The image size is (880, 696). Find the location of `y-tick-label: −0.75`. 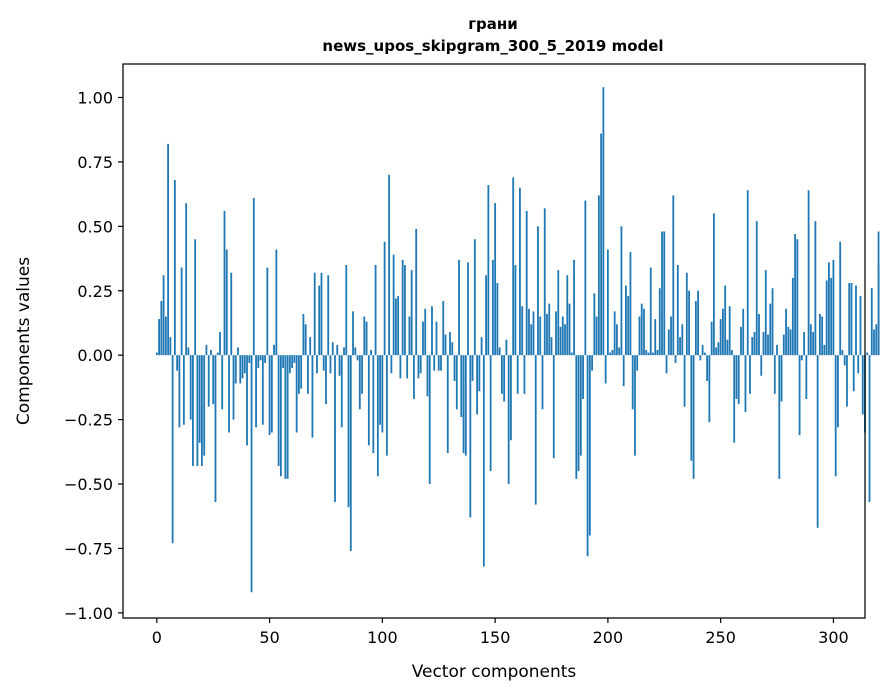

y-tick-label: −0.75 is located at coordinates (88, 548).